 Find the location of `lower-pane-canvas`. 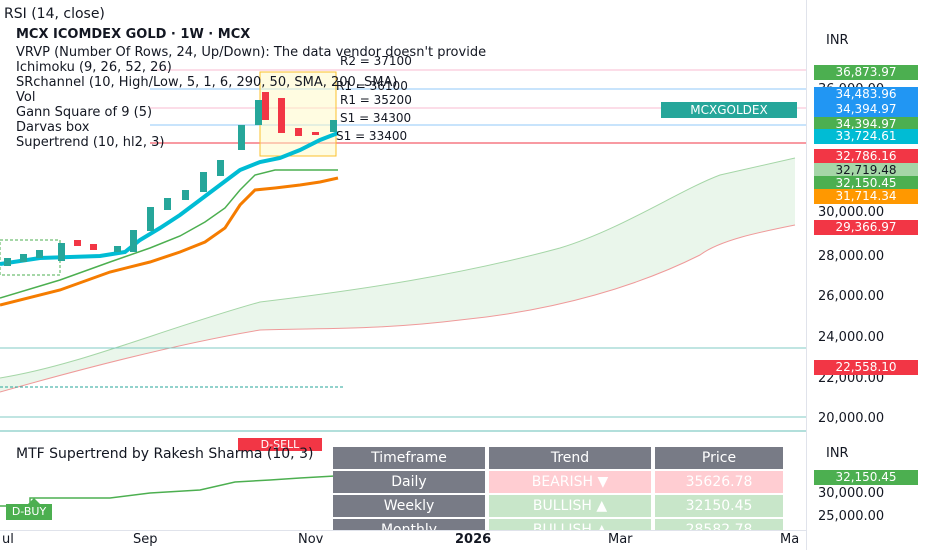

lower-pane-canvas is located at coordinates (403, 483).